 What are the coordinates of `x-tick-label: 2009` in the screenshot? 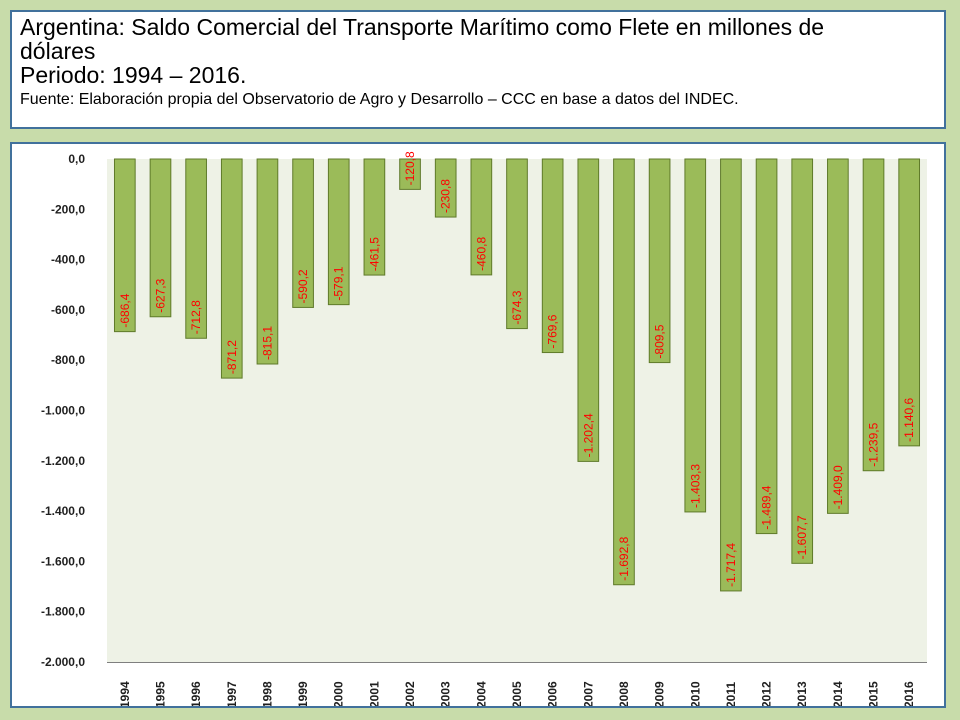 It's located at (660, 693).